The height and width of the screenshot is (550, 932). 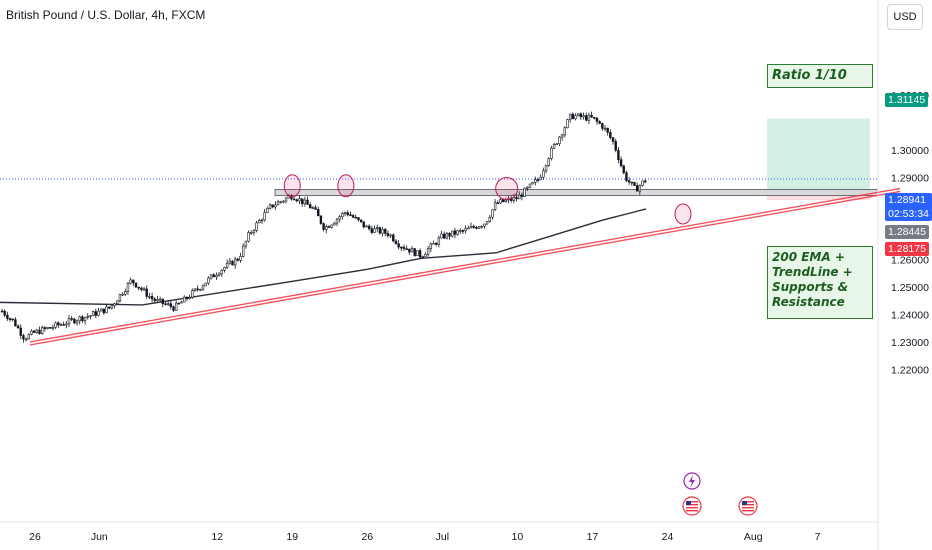 What do you see at coordinates (910, 178) in the screenshot?
I see `y-tick-label: 1.29000` at bounding box center [910, 178].